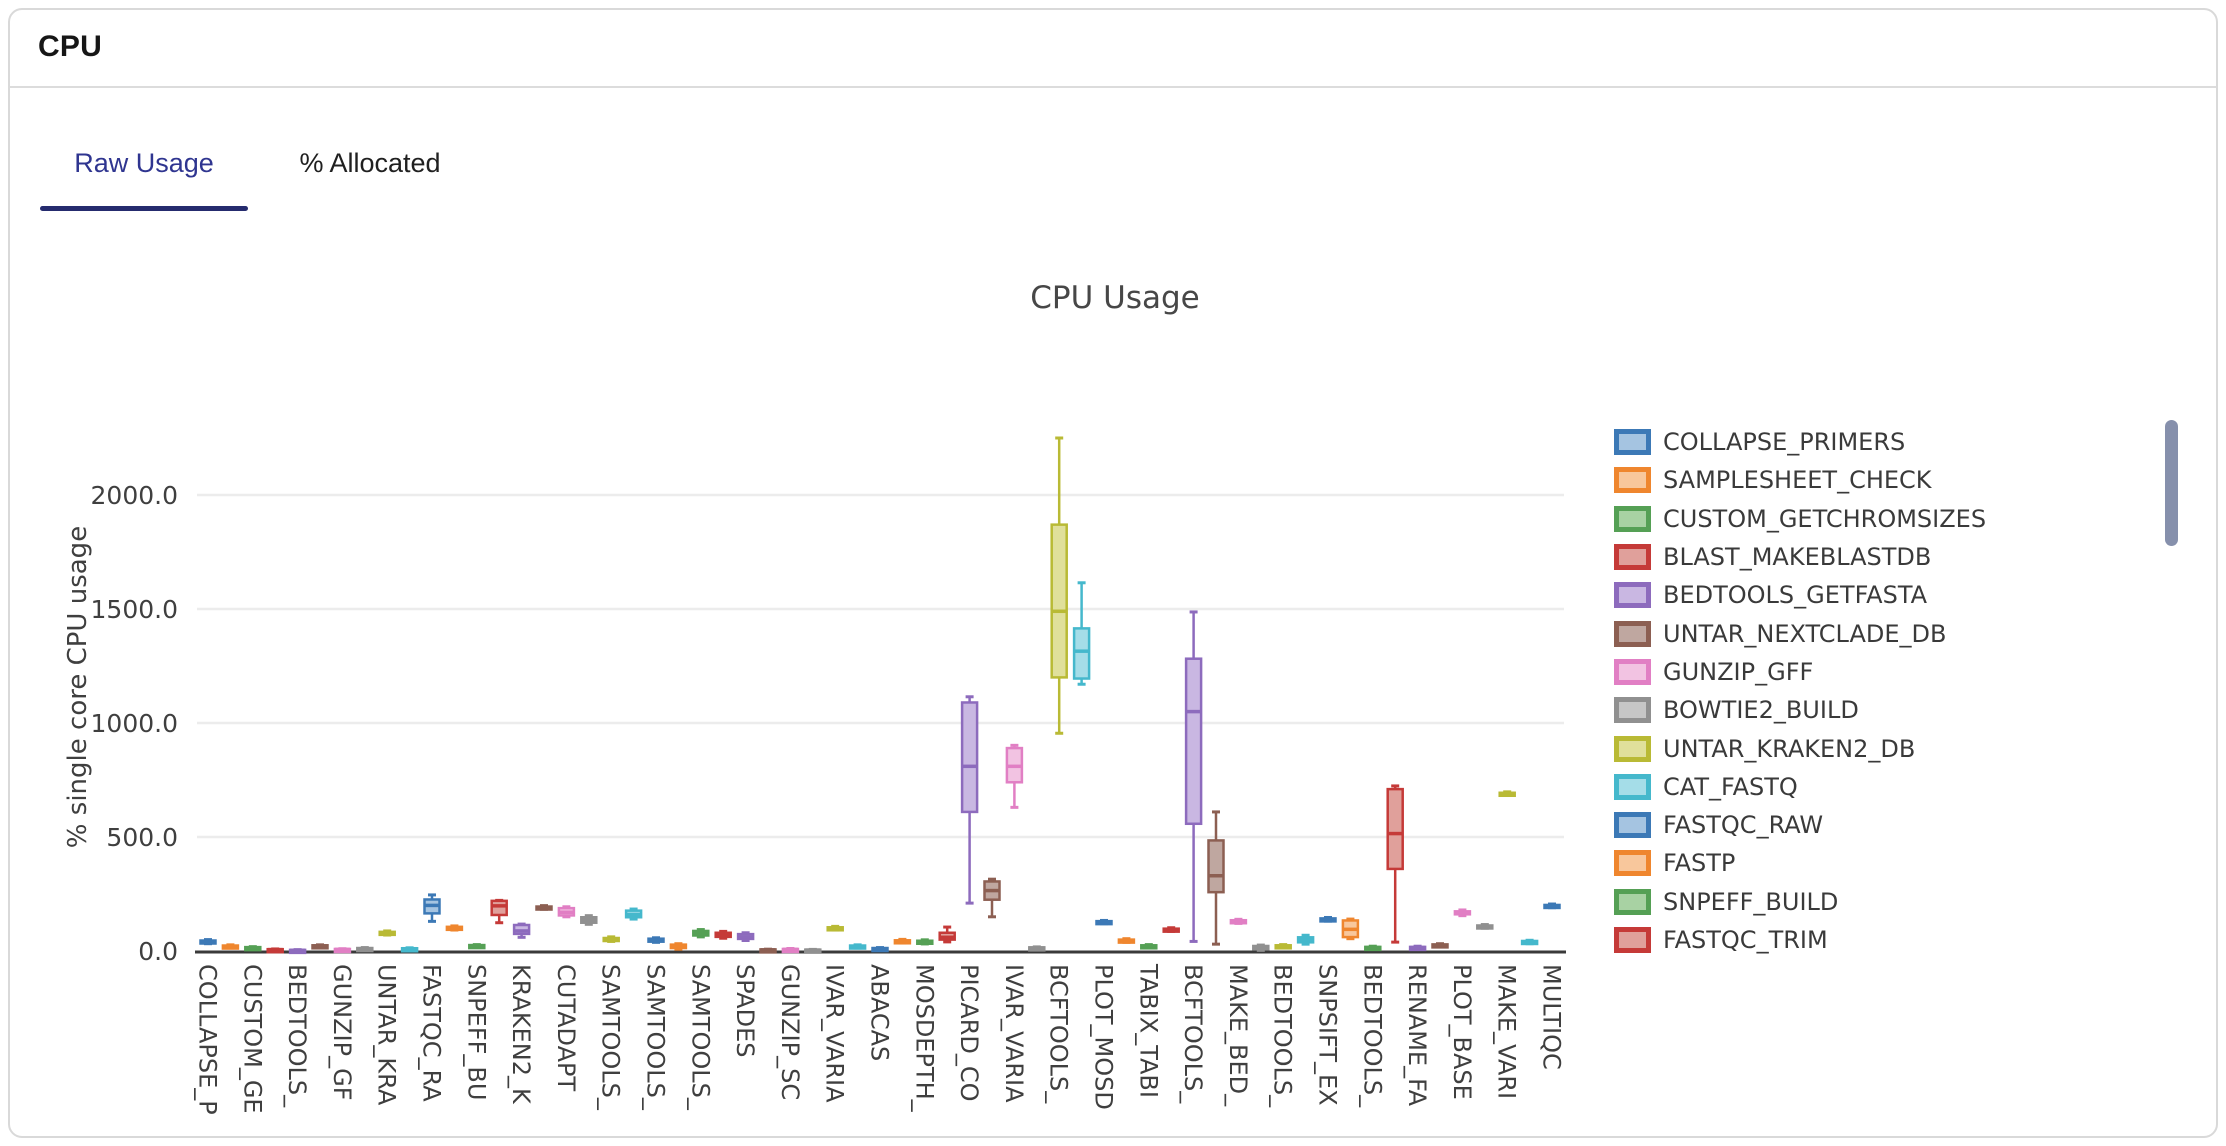 This screenshot has width=2226, height=1146. I want to click on legend-item-label: SAMPLESHEET_CHECK, so click(1797, 480).